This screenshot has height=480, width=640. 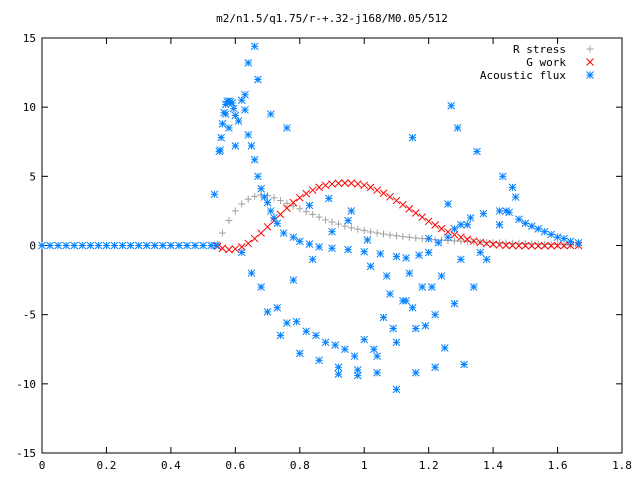 I want to click on y-tick-label: 15, so click(x=29, y=38).